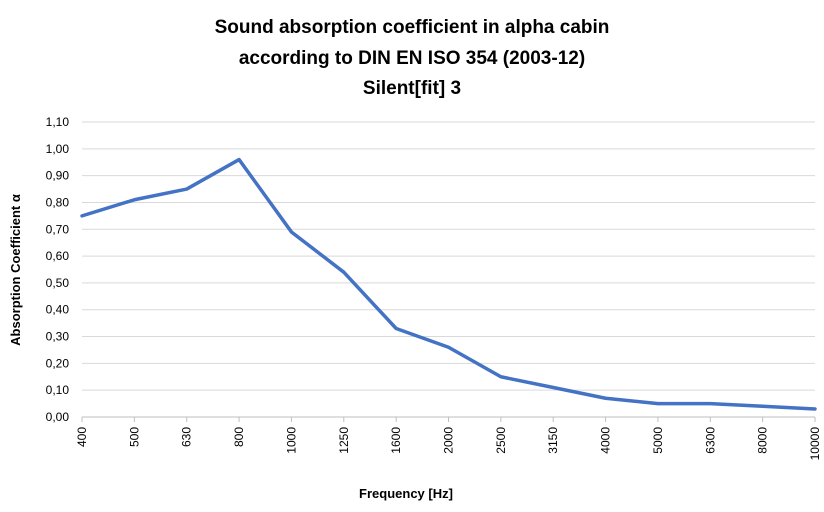 Image resolution: width=824 pixels, height=512 pixels. I want to click on x-tick-label: 6300, so click(710, 440).